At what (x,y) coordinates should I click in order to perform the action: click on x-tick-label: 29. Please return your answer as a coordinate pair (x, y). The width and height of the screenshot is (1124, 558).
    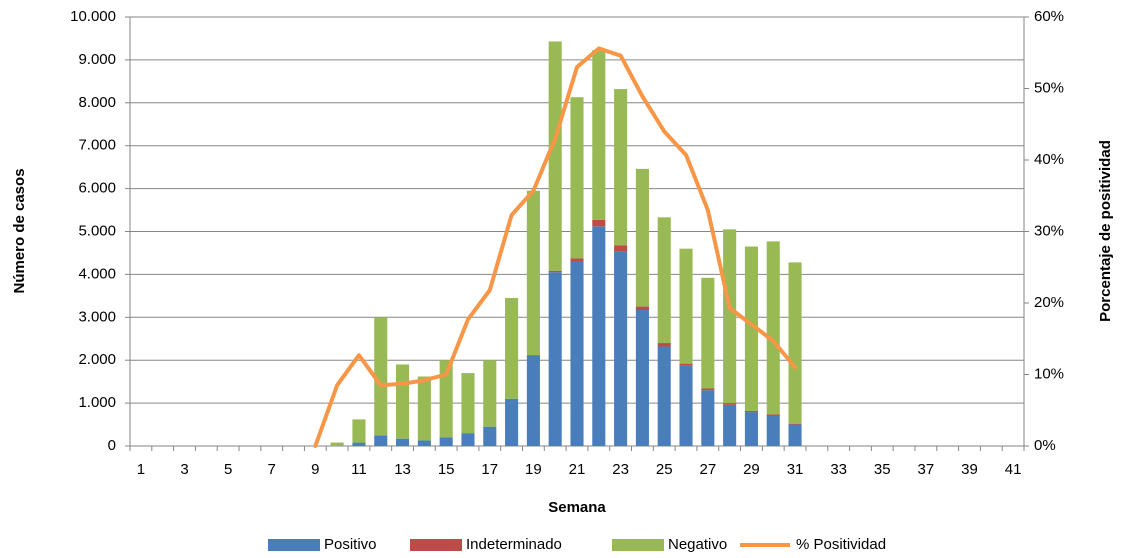
    Looking at the image, I should click on (751, 469).